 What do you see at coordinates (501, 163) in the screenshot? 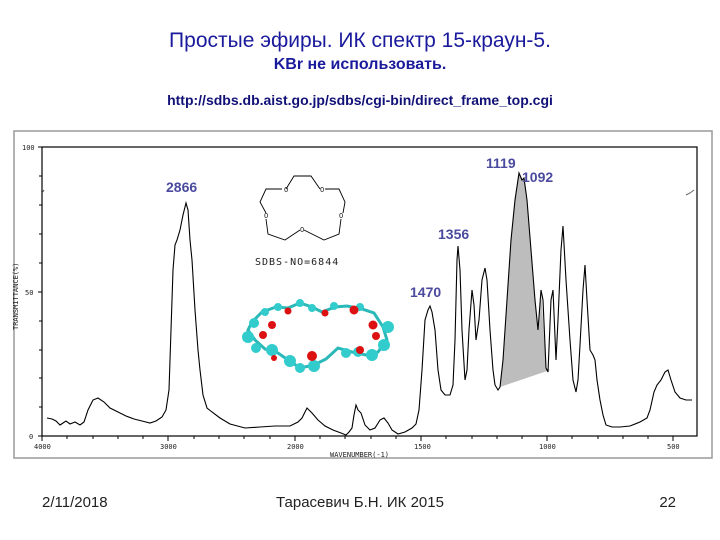
I see `peak-label-1119: 1119` at bounding box center [501, 163].